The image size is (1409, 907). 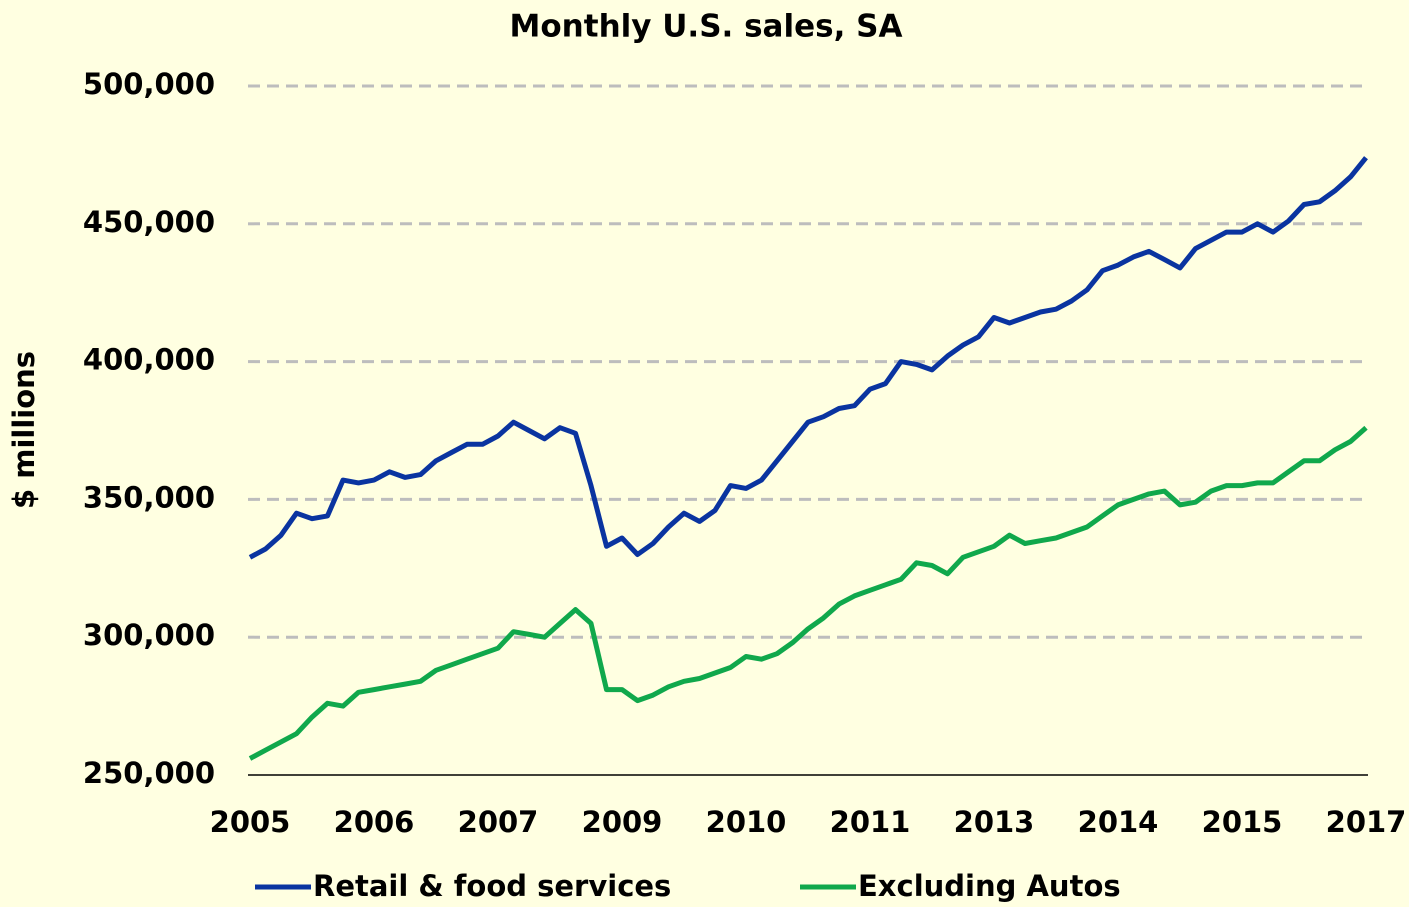 I want to click on y-tick-label: 450,000, so click(x=149, y=222).